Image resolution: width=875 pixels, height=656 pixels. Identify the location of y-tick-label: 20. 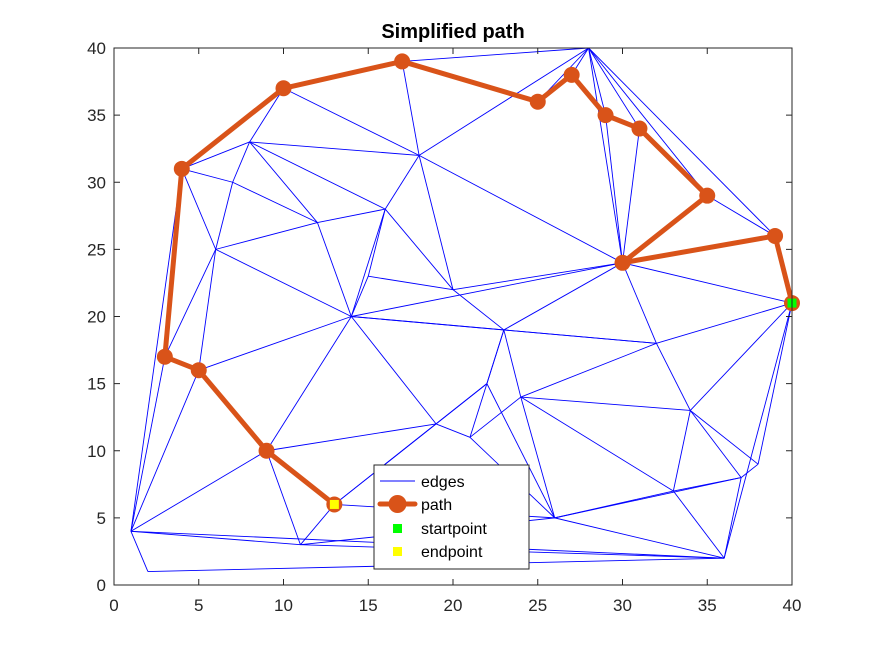
(96, 317).